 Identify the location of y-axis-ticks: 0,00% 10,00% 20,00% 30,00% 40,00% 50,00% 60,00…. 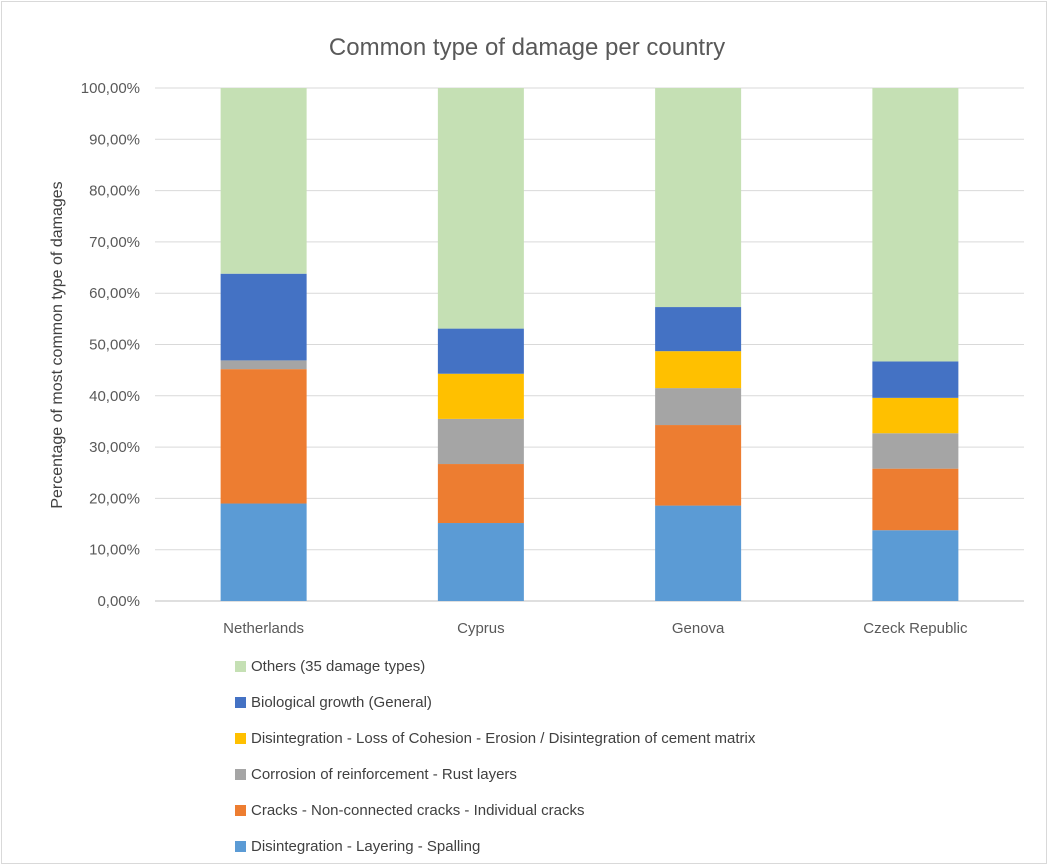
(110, 345).